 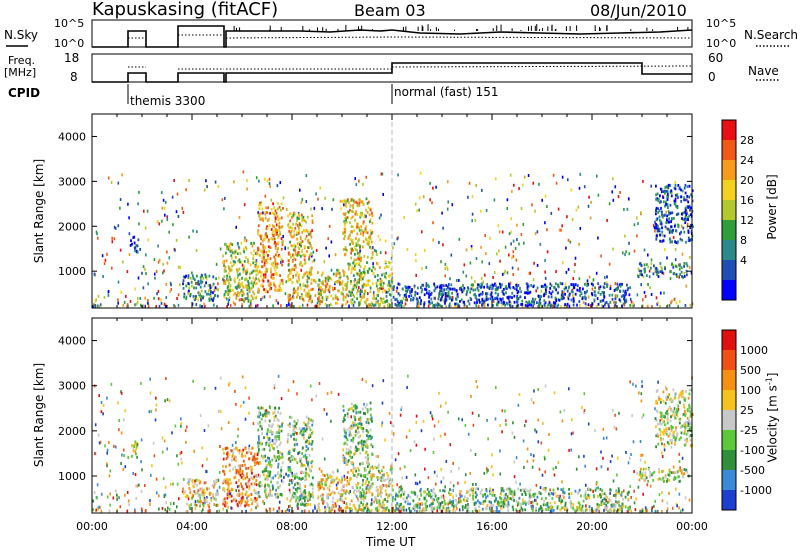 I want to click on nsky-tick-top: 10^5, so click(x=69, y=23).